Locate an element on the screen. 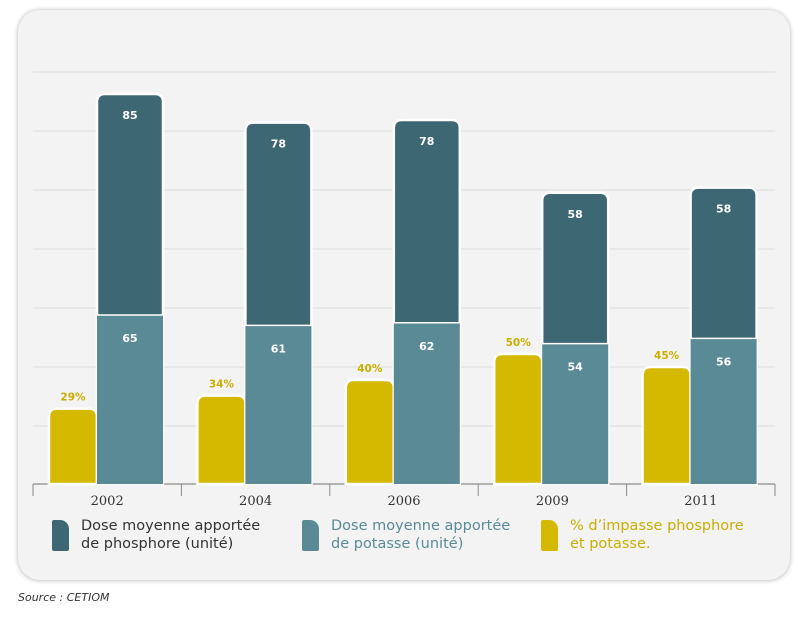  x-tick-label-2004: 2004 is located at coordinates (255, 501).